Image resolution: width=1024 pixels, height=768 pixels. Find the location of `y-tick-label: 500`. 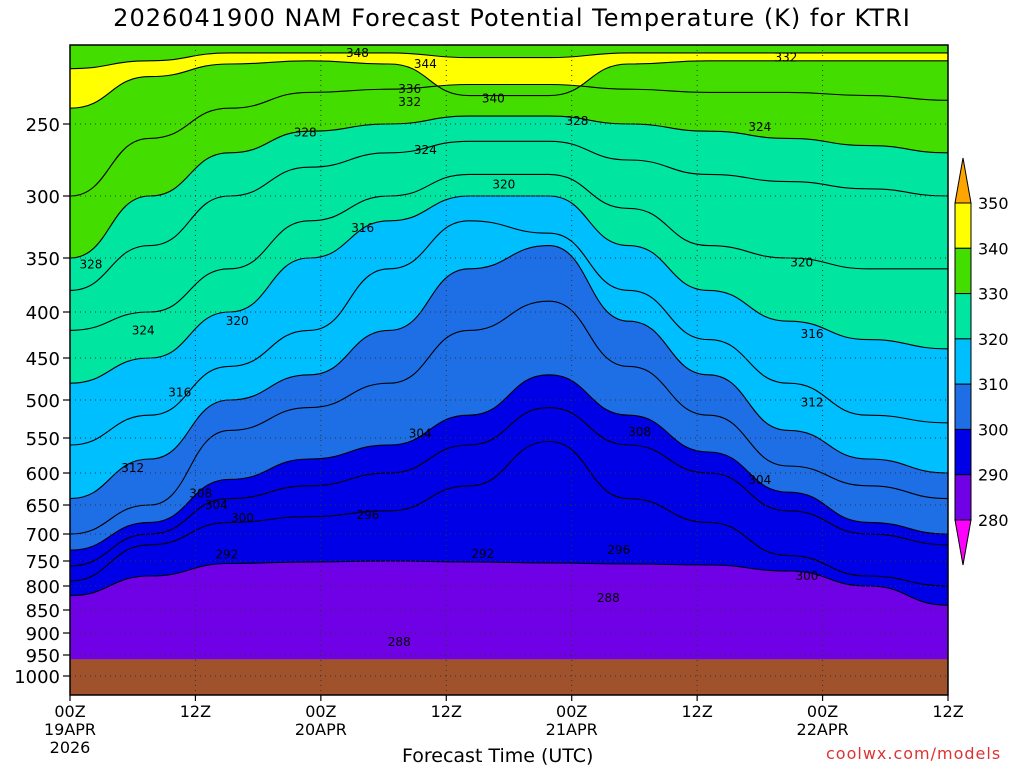

y-tick-label: 500 is located at coordinates (43, 401).